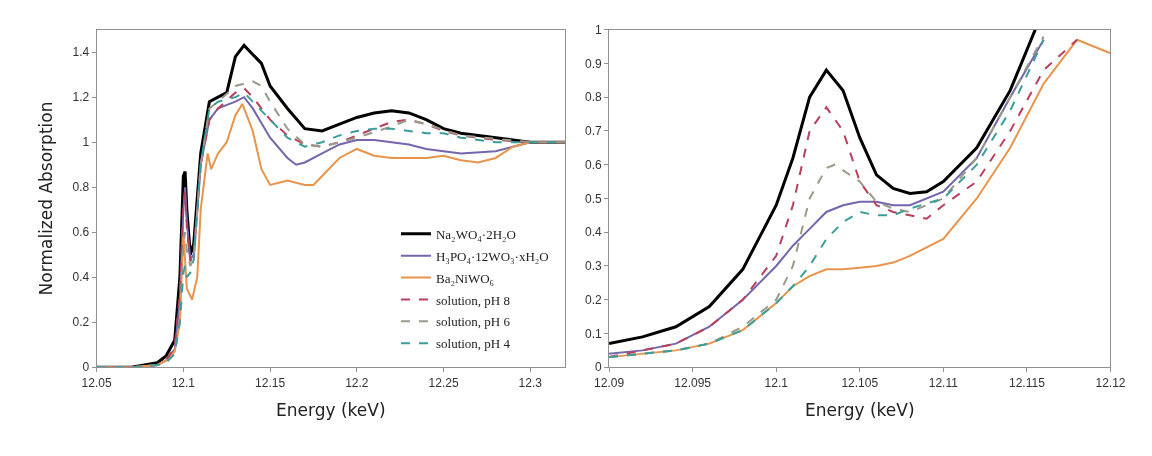  I want to click on legend-label: solution, pH 8, so click(473, 300).